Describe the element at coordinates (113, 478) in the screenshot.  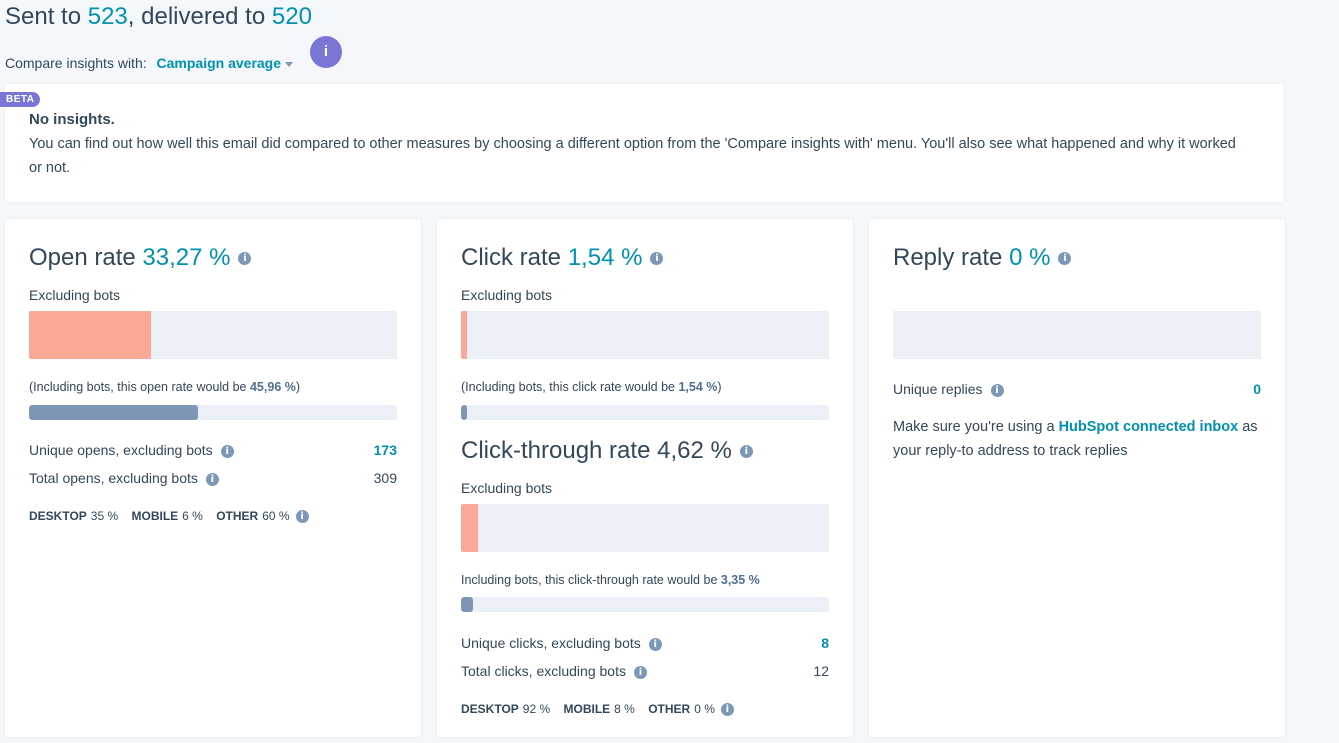
I see `total-opens-text: Total opens, excluding bots` at that location.